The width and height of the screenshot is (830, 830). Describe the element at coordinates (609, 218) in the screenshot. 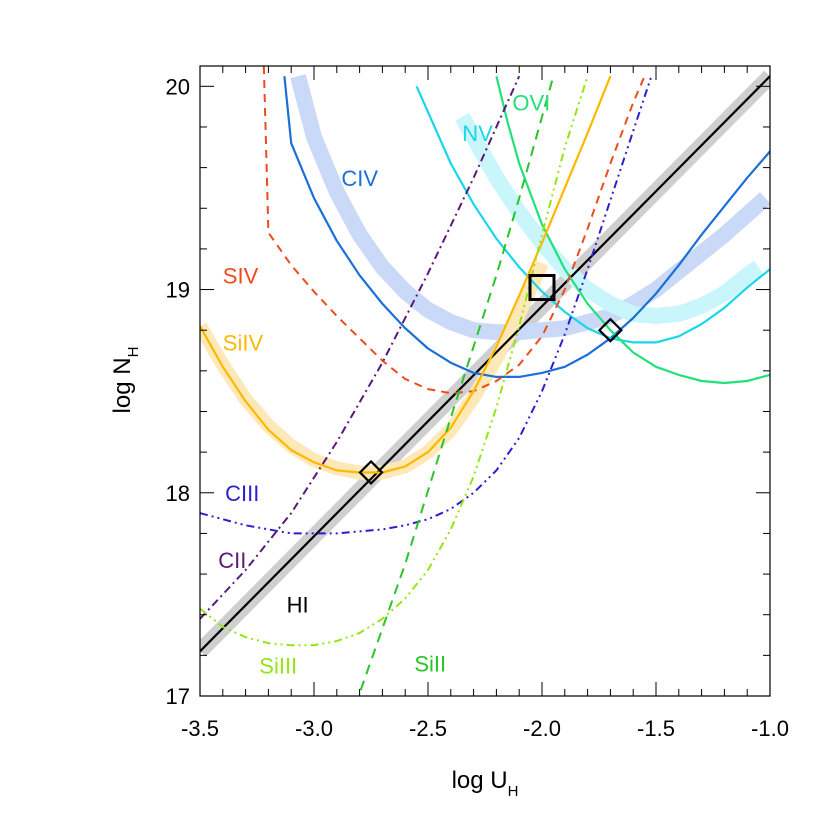

I see `band-nv-band` at that location.